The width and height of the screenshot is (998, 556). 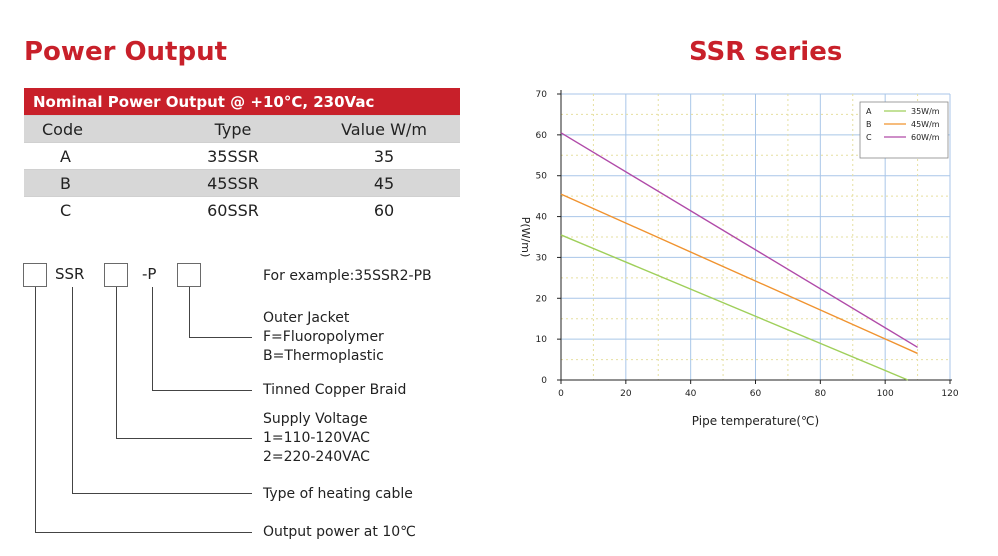 I want to click on x-tick-label: 60, so click(x=756, y=394).